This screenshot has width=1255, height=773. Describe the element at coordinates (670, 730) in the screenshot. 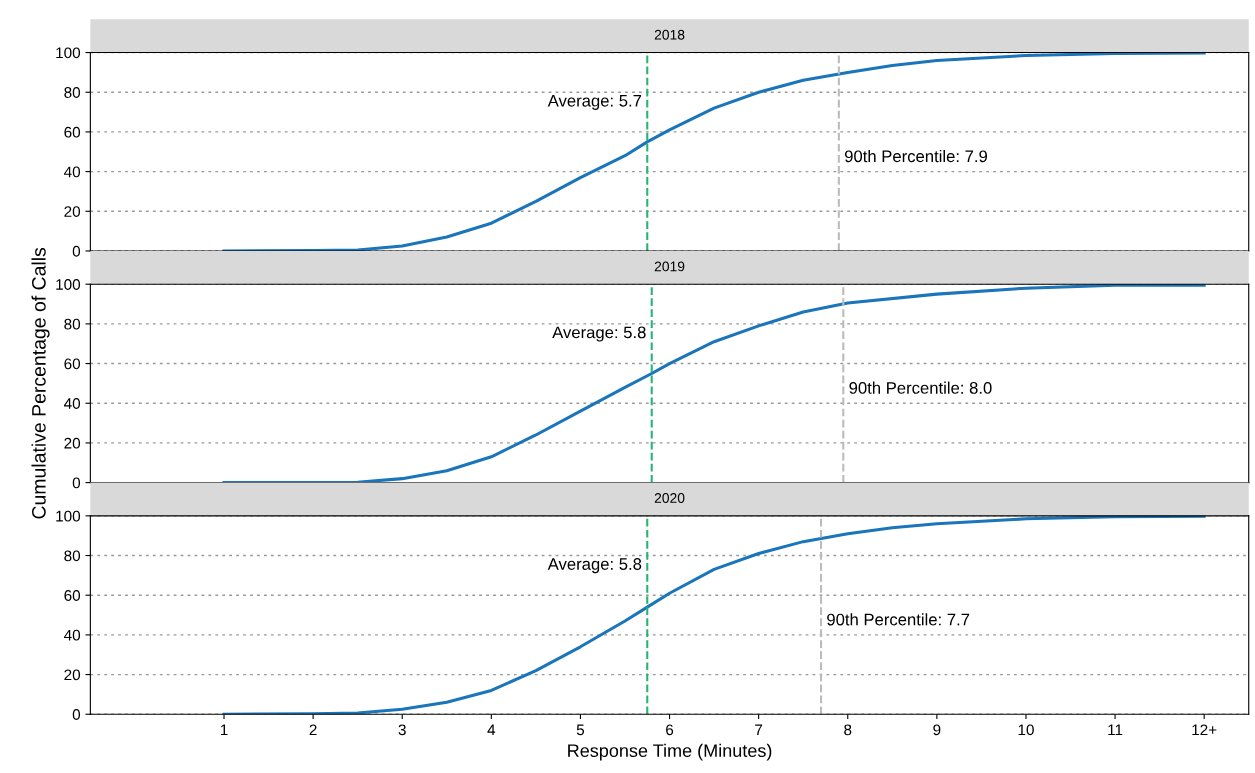

I see `x-tick-label: 6` at that location.